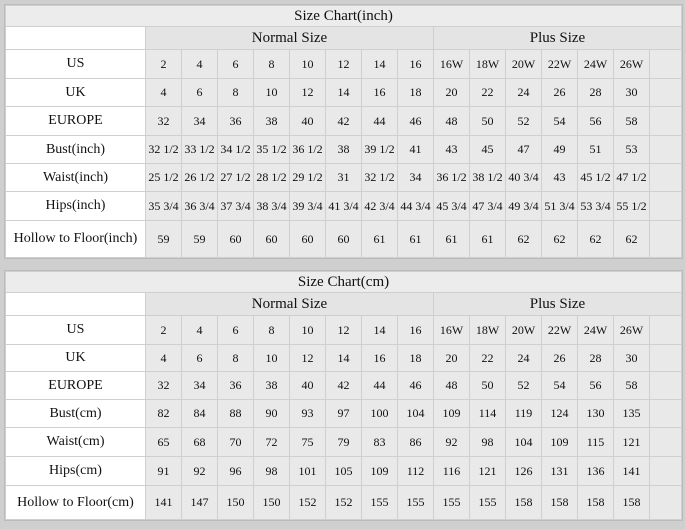 Image resolution: width=685 pixels, height=529 pixels. Describe the element at coordinates (559, 413) in the screenshot. I see `size-cell: 124` at that location.